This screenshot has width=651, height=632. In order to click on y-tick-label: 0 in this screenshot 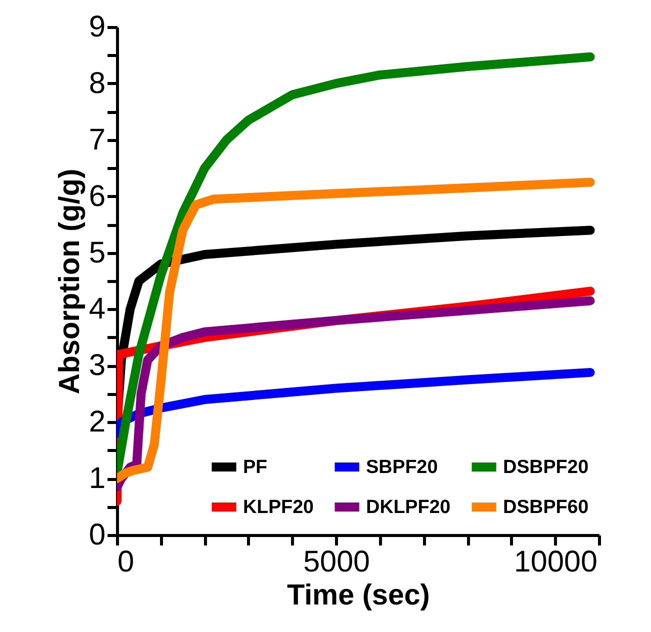, I will do `click(97, 535)`.